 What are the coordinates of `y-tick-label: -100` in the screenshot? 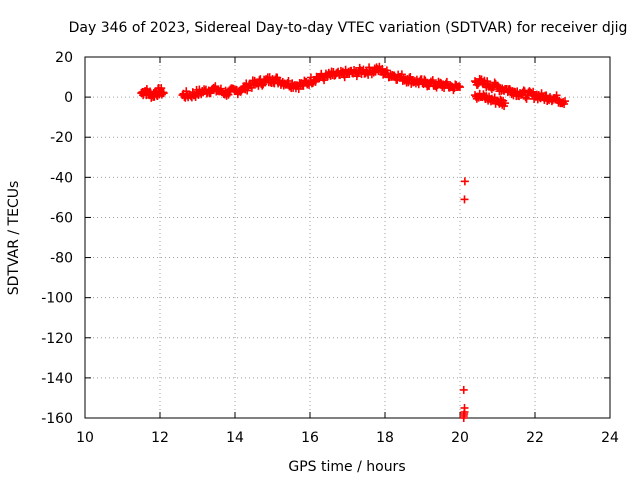 It's located at (57, 299).